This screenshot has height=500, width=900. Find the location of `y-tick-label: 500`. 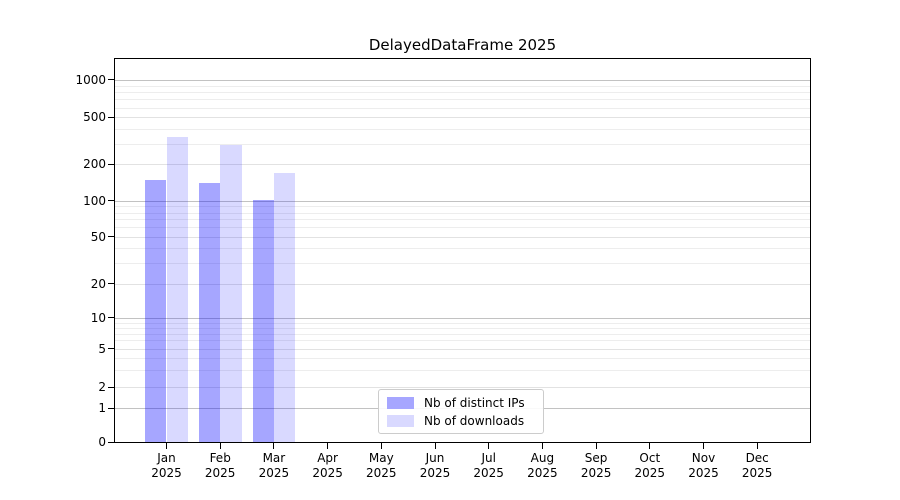

y-tick-label: 500 is located at coordinates (94, 117).